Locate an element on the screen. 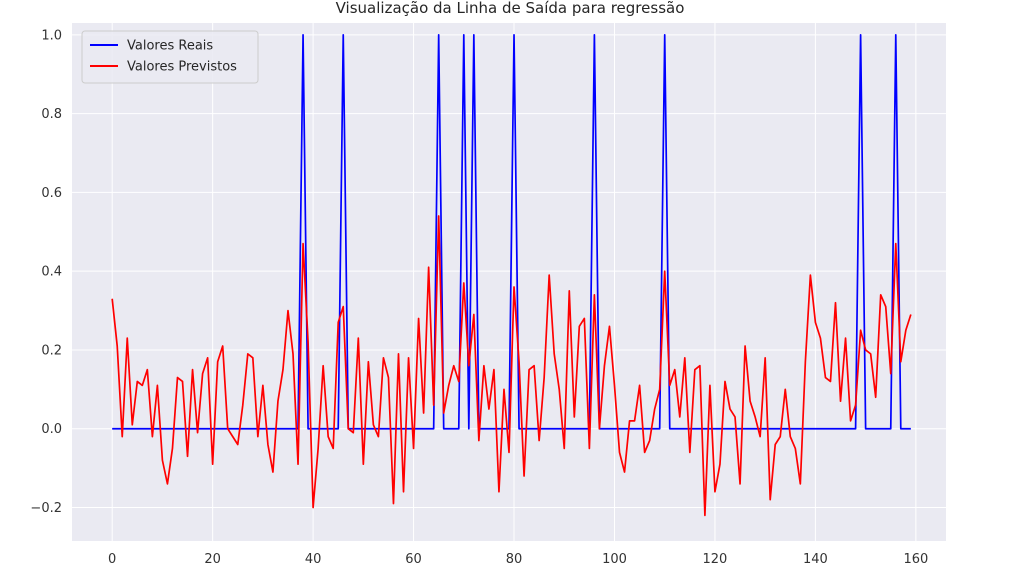 The height and width of the screenshot is (583, 1030). legend-label: Valores Reais is located at coordinates (170, 46).